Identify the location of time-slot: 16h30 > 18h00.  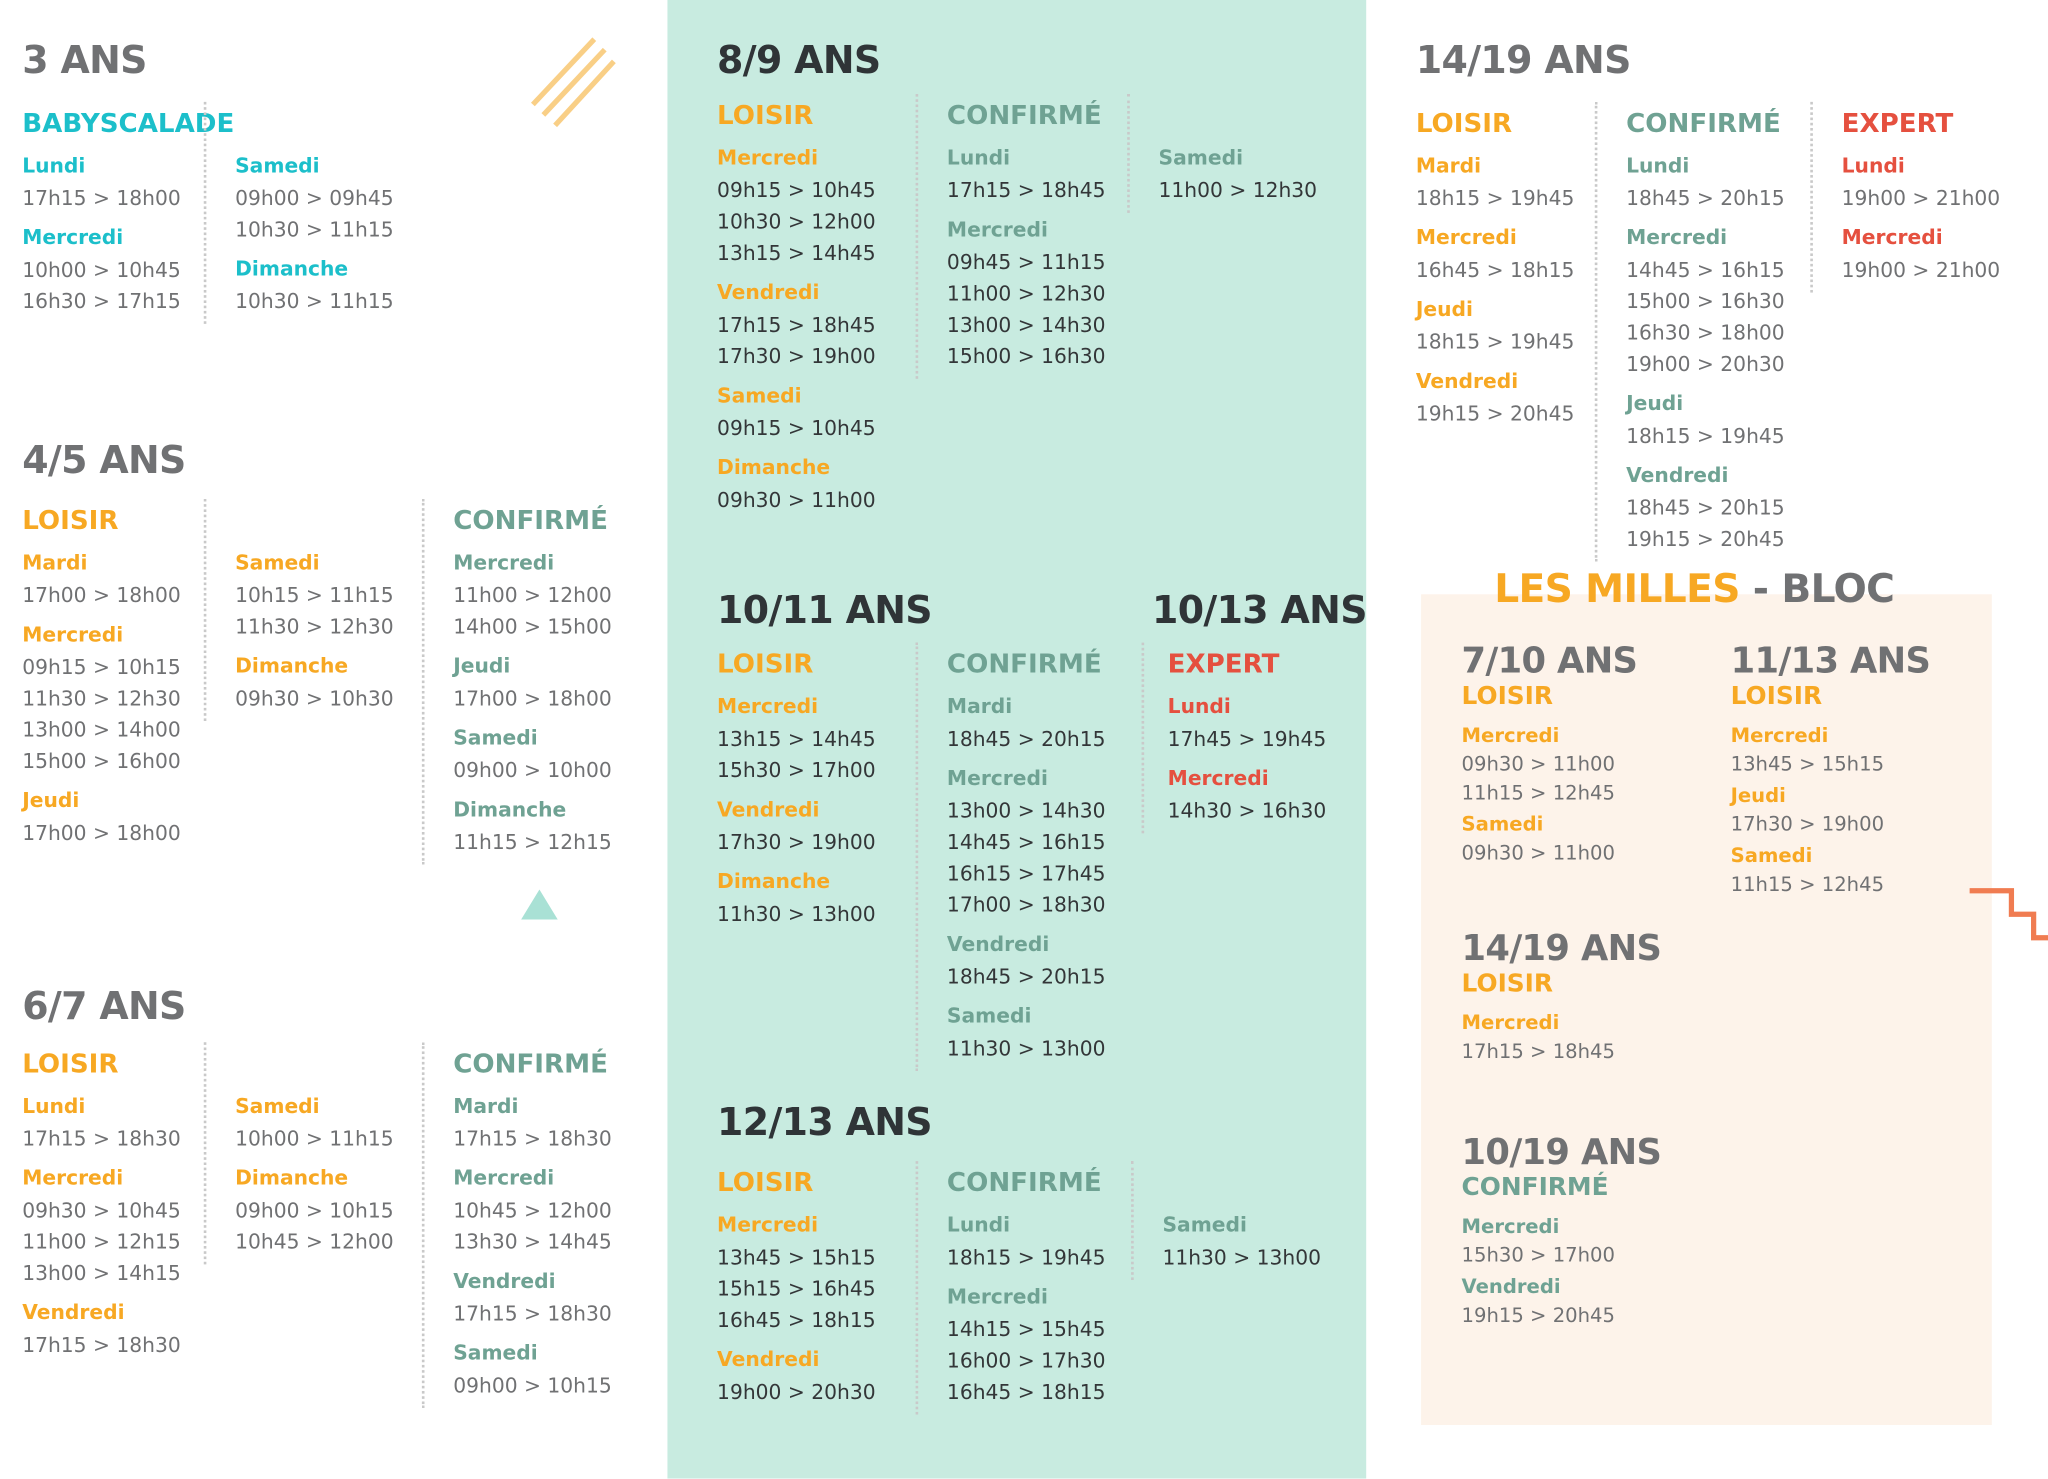
(1705, 333).